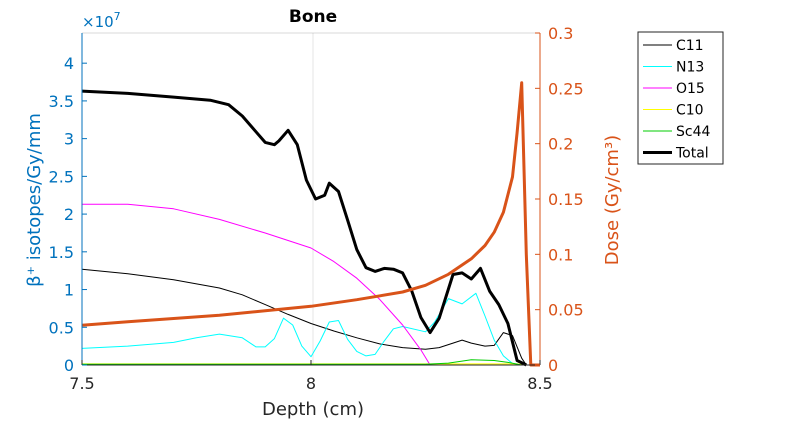 The height and width of the screenshot is (421, 800). Describe the element at coordinates (301, 329) in the screenshot. I see `series-line-n13` at that location.